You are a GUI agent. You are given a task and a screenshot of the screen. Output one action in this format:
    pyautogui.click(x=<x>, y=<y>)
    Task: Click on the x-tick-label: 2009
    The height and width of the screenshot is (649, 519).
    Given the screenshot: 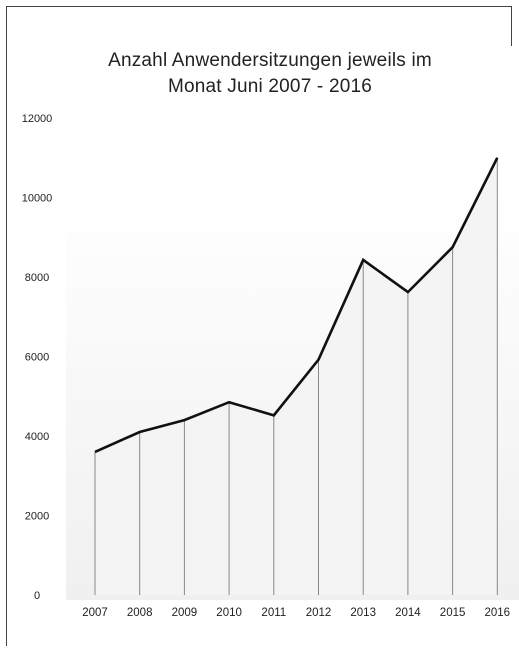 What is the action you would take?
    pyautogui.click(x=185, y=613)
    